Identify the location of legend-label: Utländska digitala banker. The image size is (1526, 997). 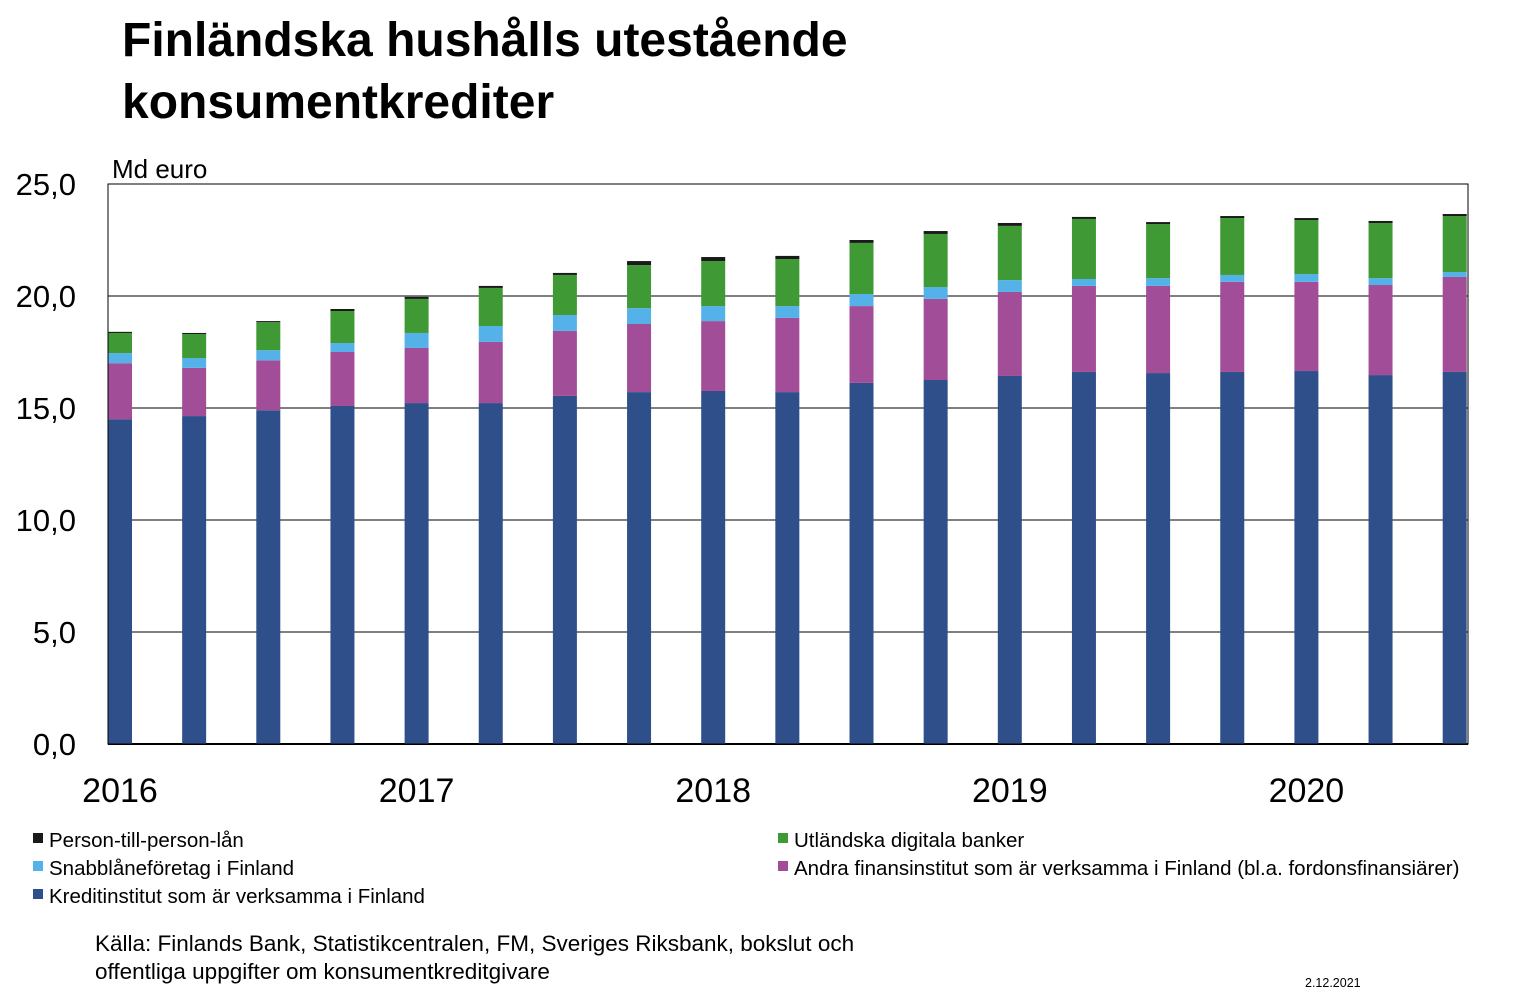
(909, 840).